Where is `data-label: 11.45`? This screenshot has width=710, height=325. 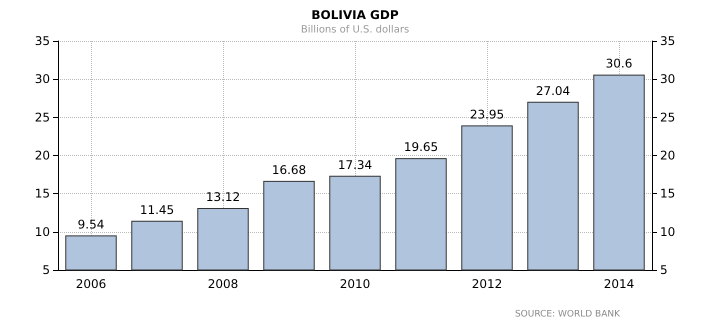
data-label: 11.45 is located at coordinates (157, 209).